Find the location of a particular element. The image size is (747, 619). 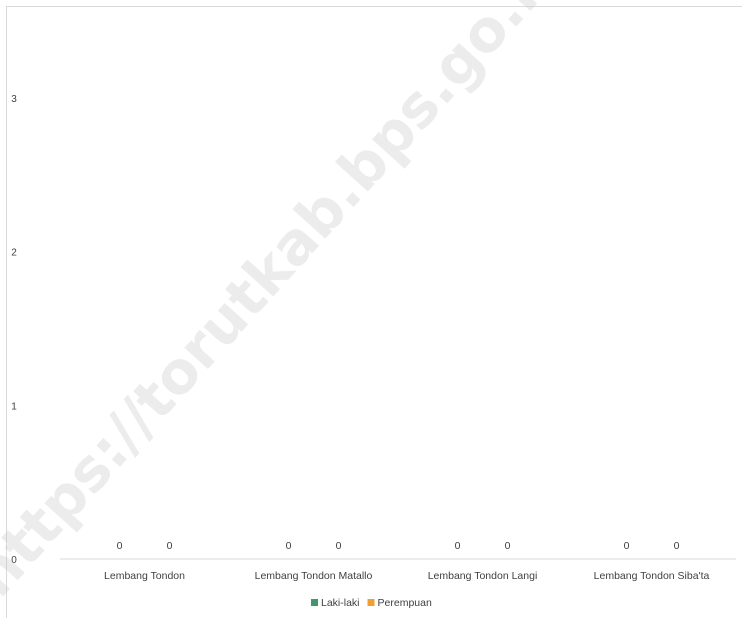

y-tick-label: 2 is located at coordinates (14, 253).